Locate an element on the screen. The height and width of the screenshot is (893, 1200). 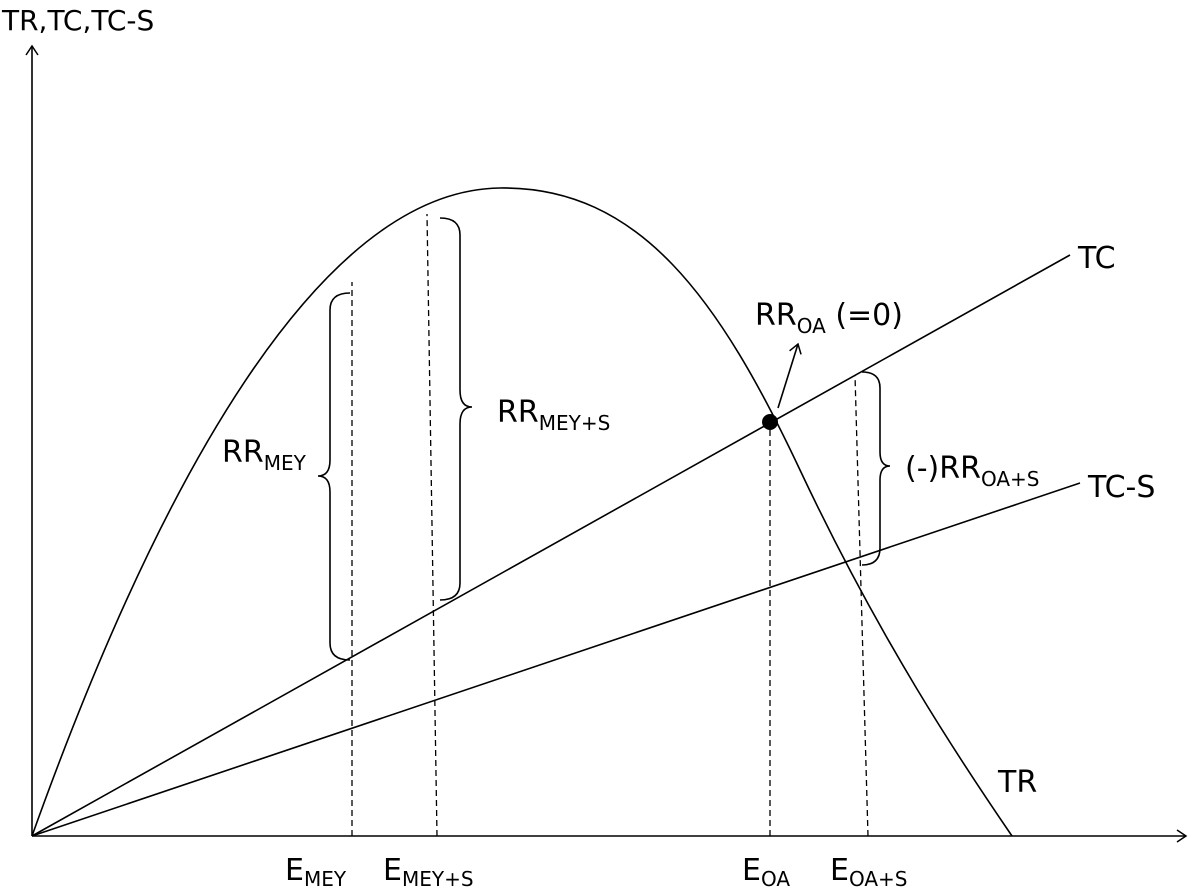
x-label: EOA is located at coordinates (766, 872).